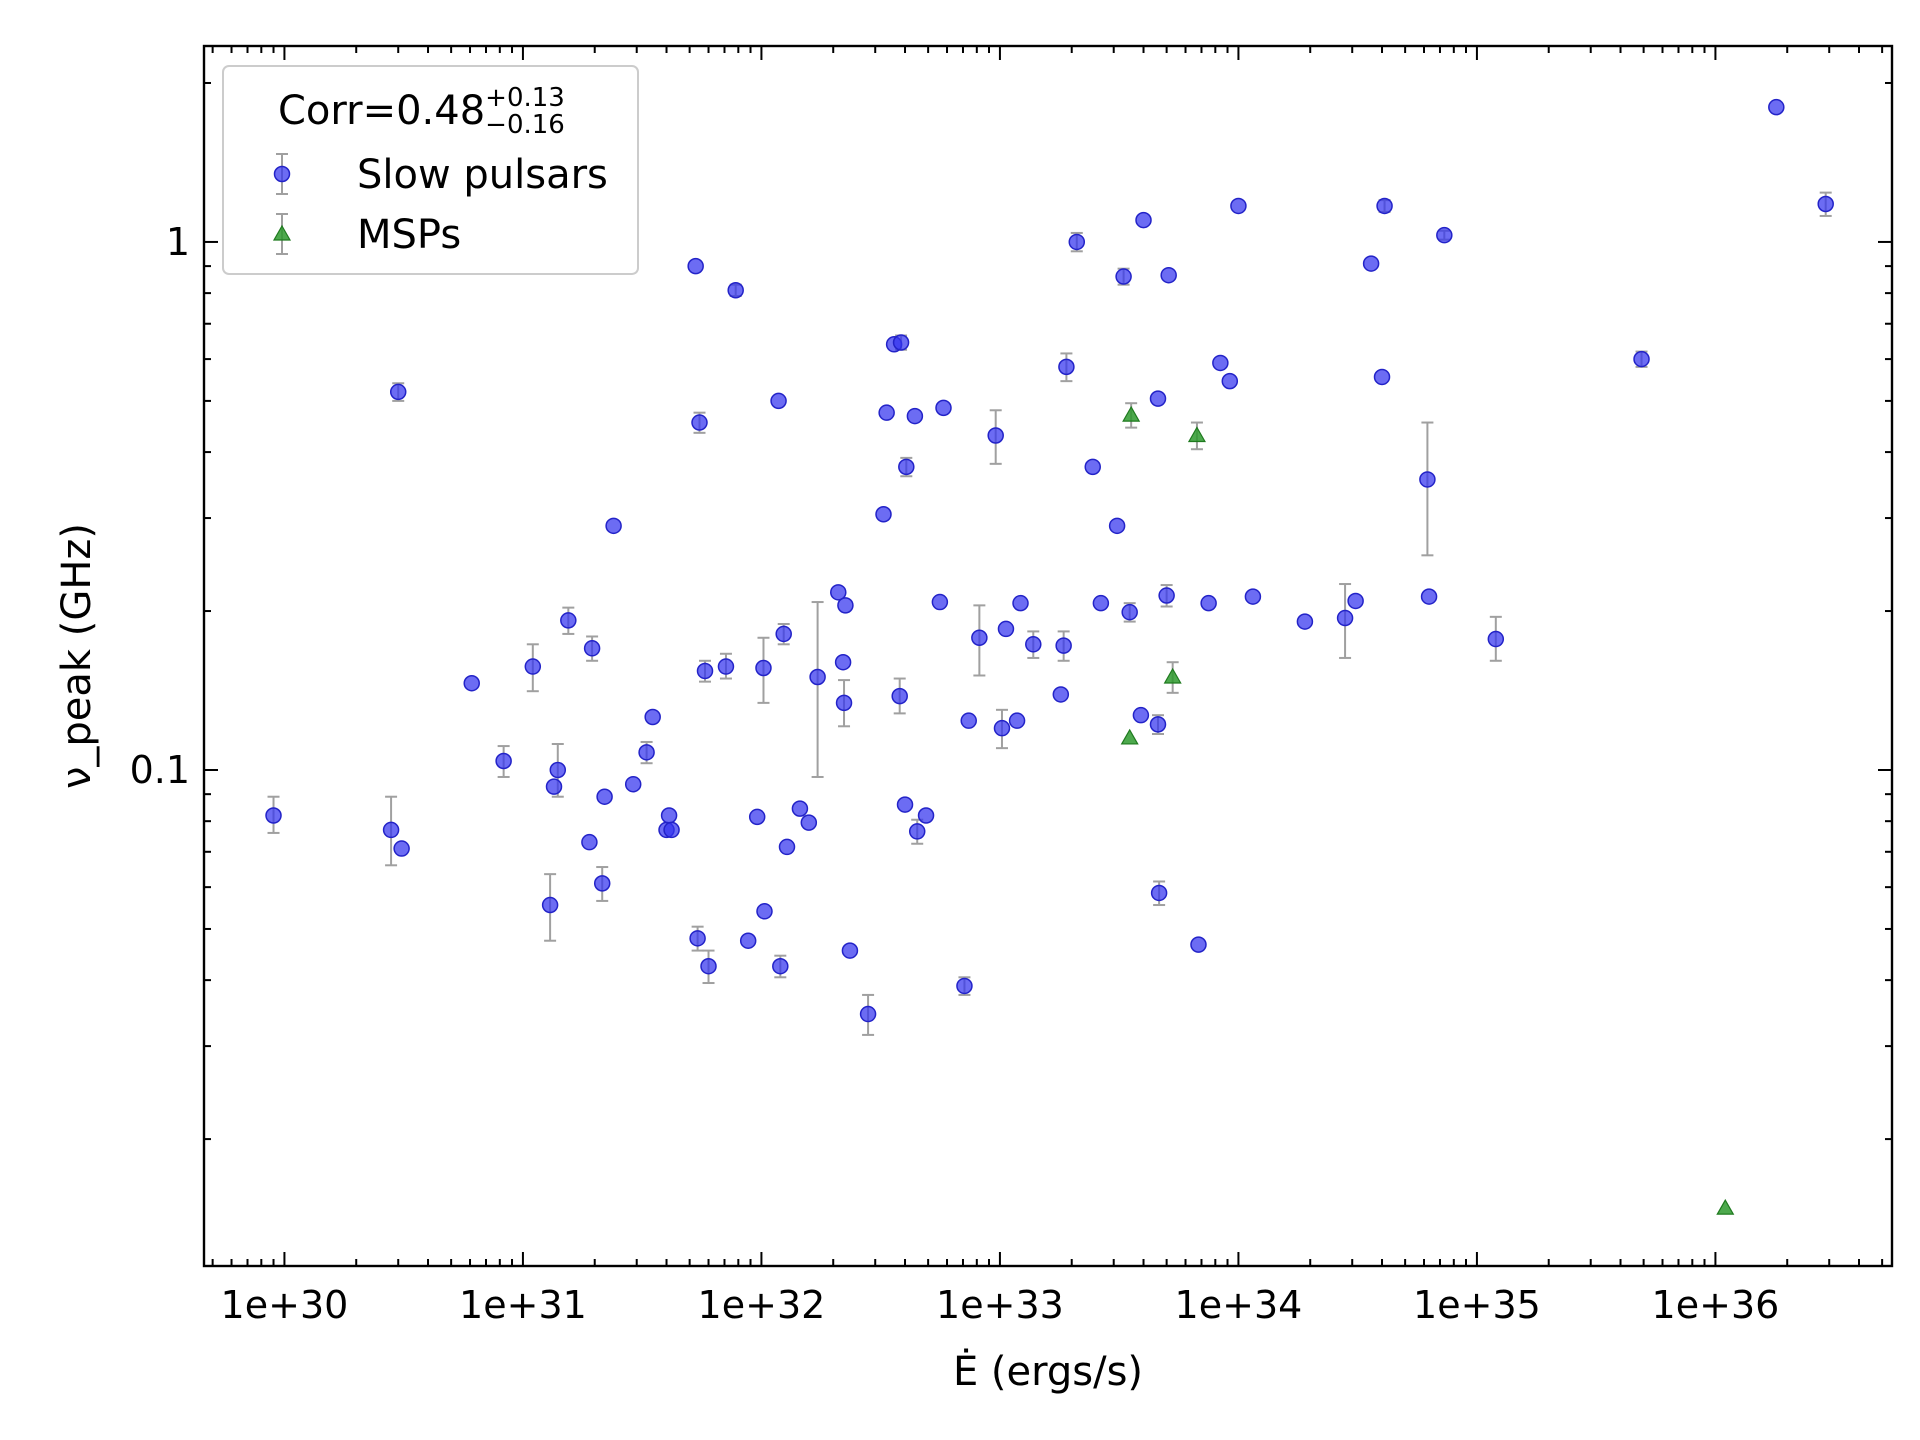 This screenshot has width=1920, height=1440. I want to click on legend-title: Corr=0.48+0.13 −0.16, so click(421, 111).